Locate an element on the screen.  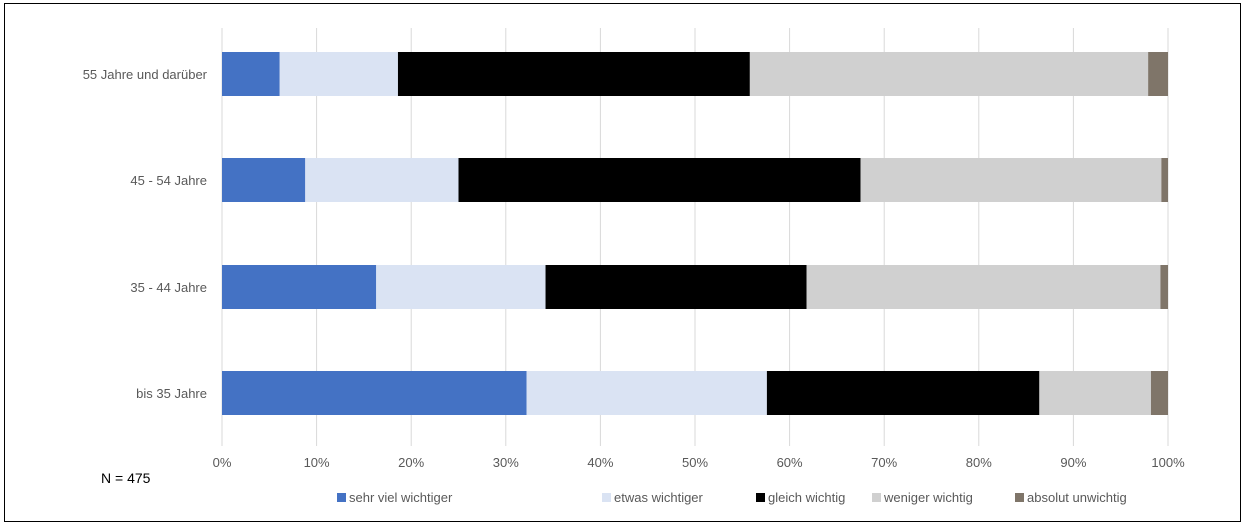
x-tick-label: 50% is located at coordinates (695, 462).